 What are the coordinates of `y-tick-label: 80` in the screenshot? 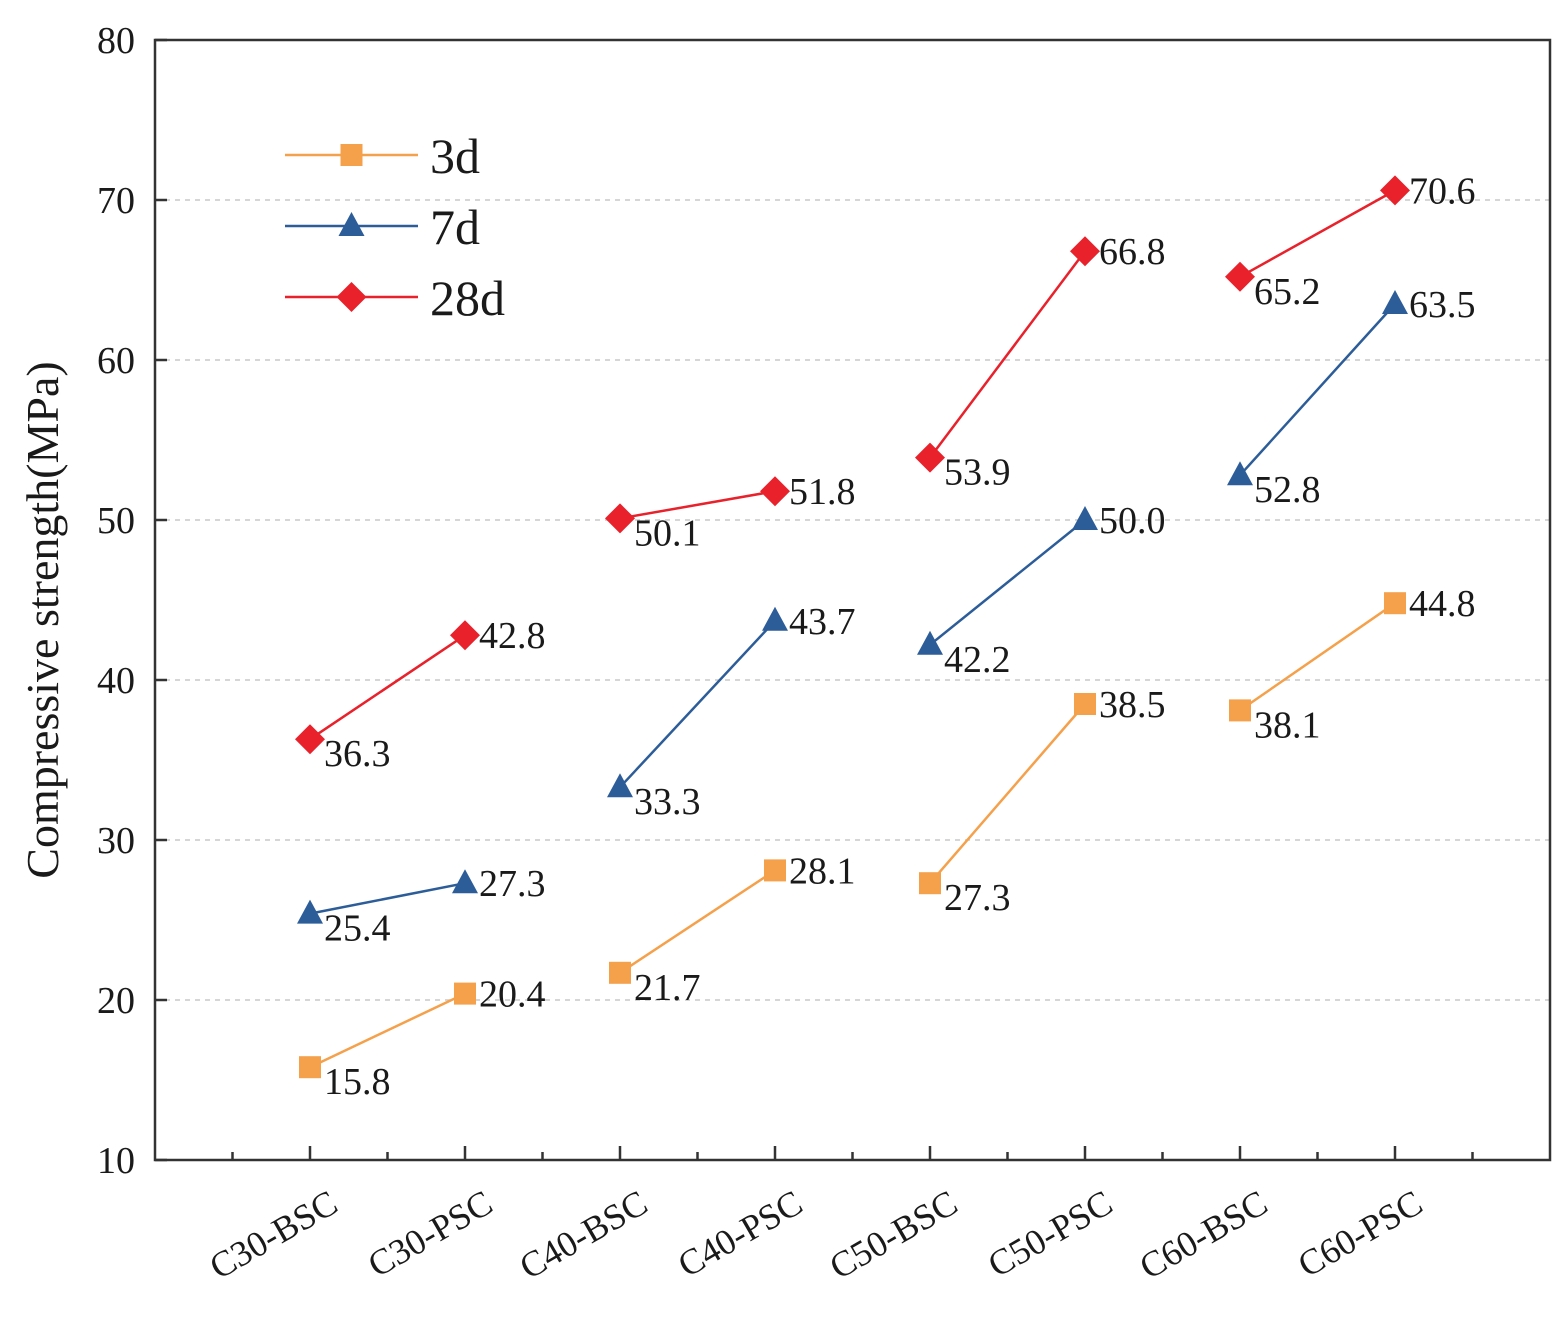 It's located at (116, 41).